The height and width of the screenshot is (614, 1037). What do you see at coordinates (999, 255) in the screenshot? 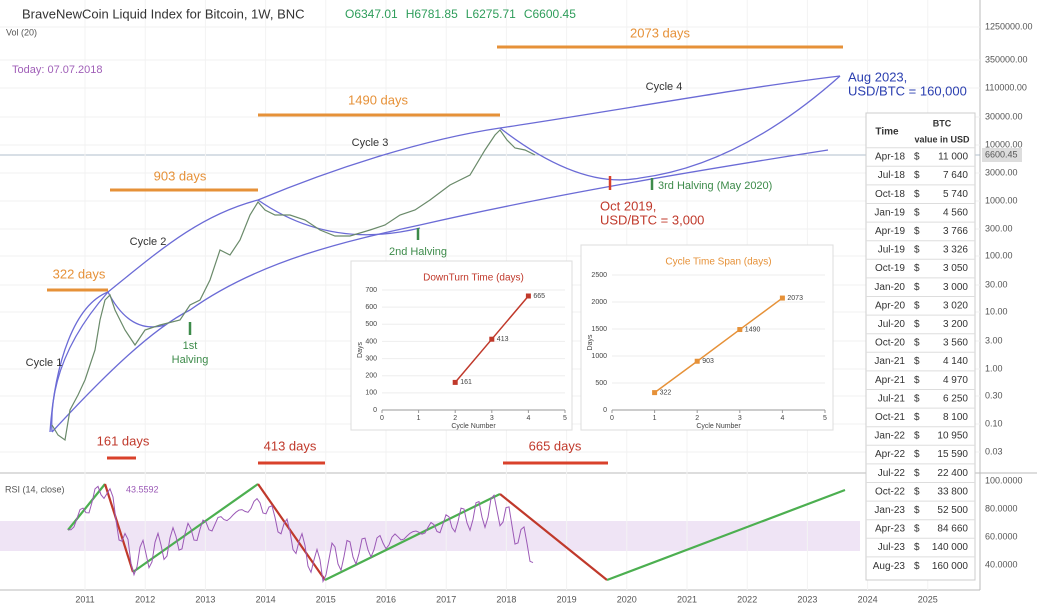
I see `price-tick-label: 100.00` at bounding box center [999, 255].